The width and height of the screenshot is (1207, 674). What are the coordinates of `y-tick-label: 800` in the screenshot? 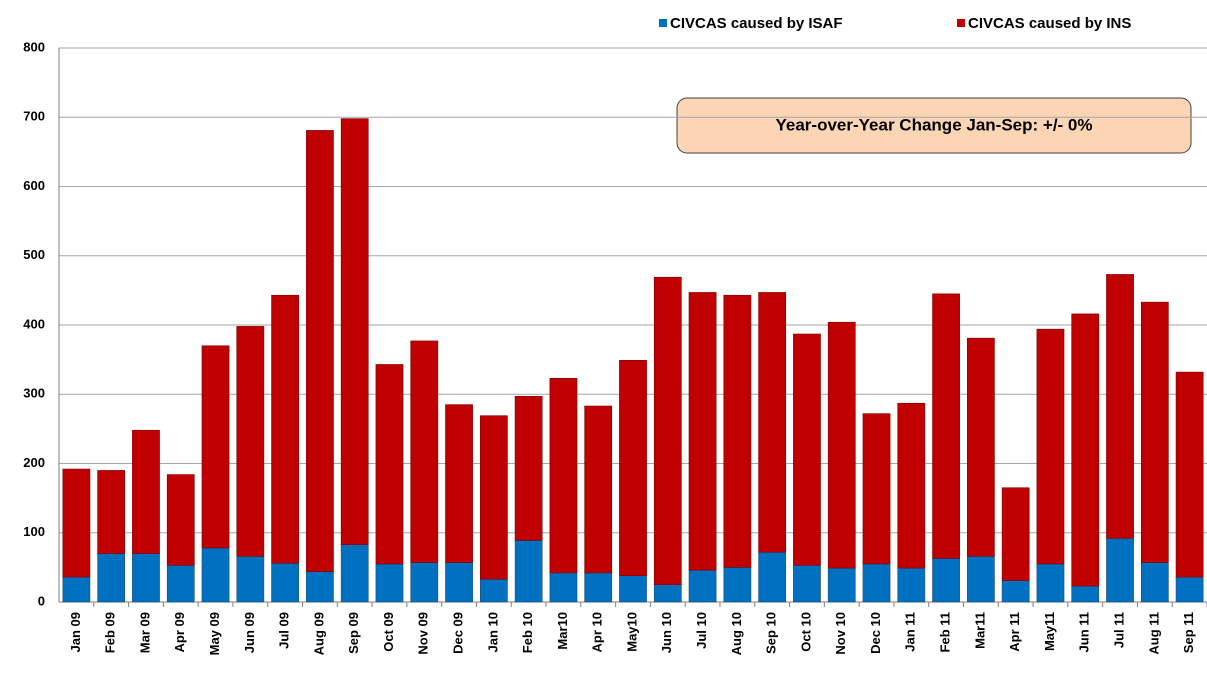 It's located at (34, 46).